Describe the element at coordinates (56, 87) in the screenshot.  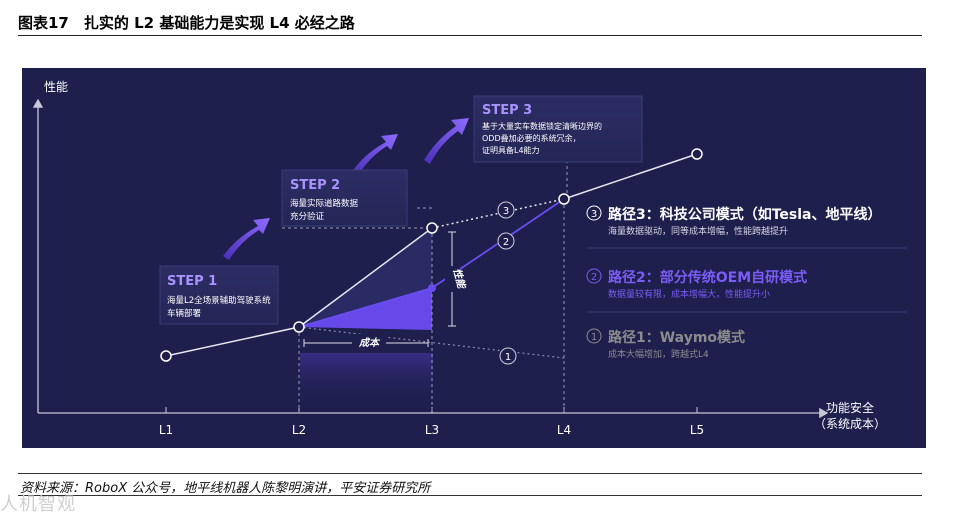
I see `y-axis-label: 性能` at that location.